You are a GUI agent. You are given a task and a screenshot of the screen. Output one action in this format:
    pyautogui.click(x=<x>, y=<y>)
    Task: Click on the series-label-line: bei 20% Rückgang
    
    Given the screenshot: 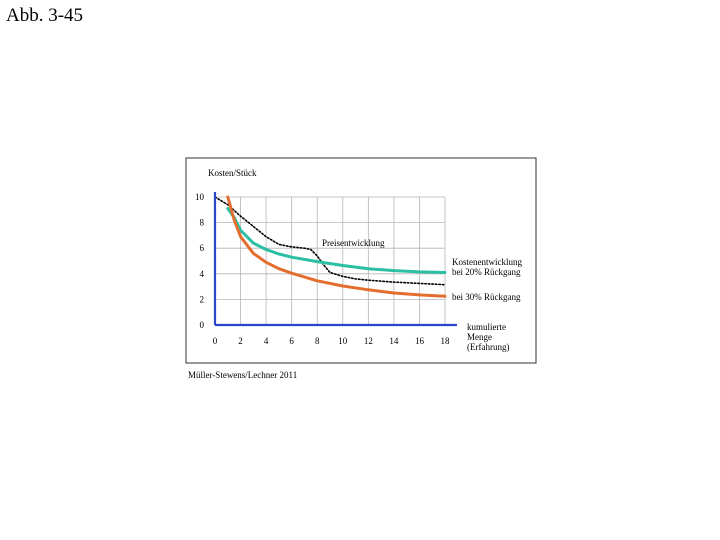 What is the action you would take?
    pyautogui.click(x=486, y=272)
    